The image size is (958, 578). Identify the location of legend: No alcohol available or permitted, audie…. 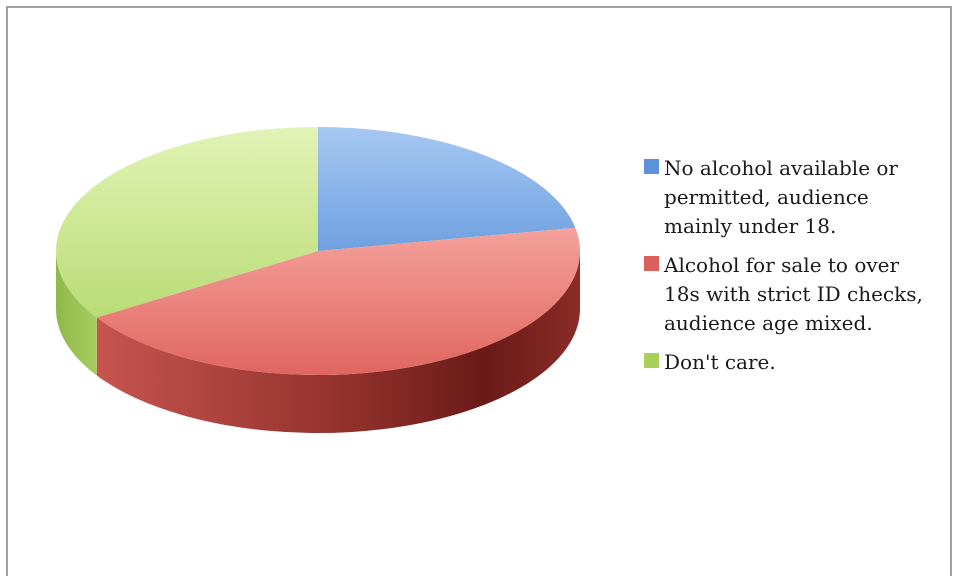
(801, 270).